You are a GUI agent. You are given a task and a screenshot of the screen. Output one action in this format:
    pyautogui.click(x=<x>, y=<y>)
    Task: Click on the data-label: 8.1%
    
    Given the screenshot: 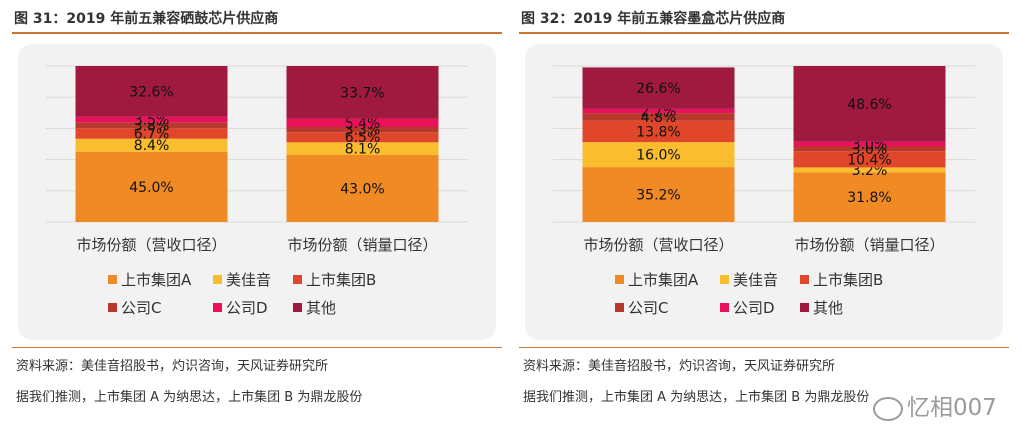 What is the action you would take?
    pyautogui.click(x=363, y=150)
    